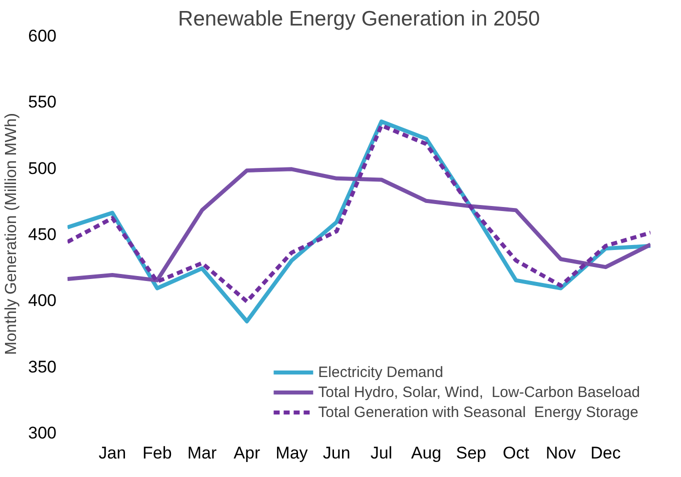 This screenshot has height=477, width=681. Describe the element at coordinates (42, 366) in the screenshot. I see `y-tick-label: 350` at that location.